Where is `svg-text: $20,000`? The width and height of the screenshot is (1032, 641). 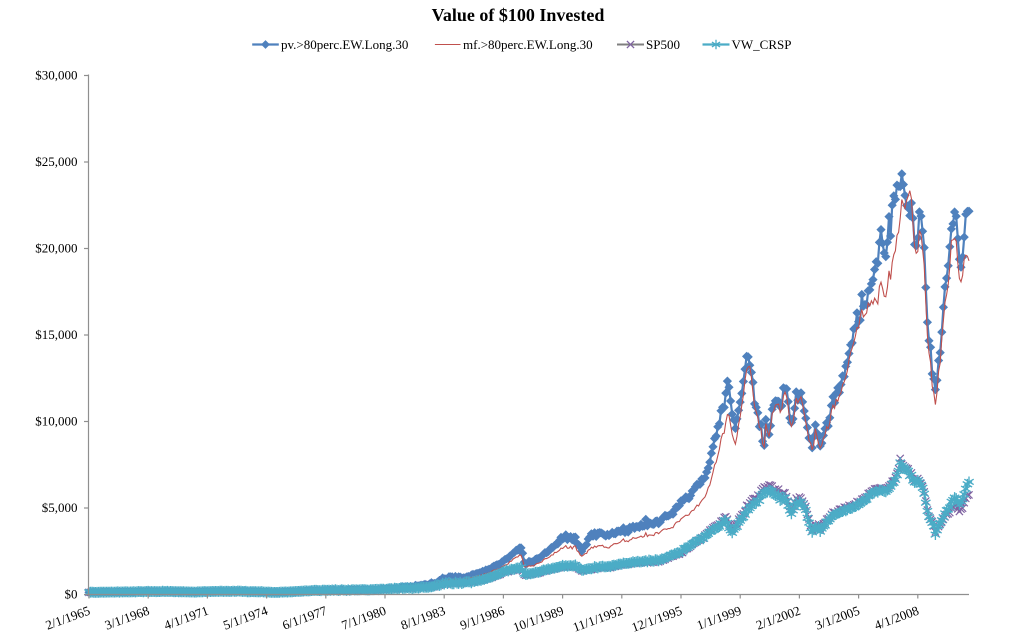 svg-text: $20,000 is located at coordinates (56, 248).